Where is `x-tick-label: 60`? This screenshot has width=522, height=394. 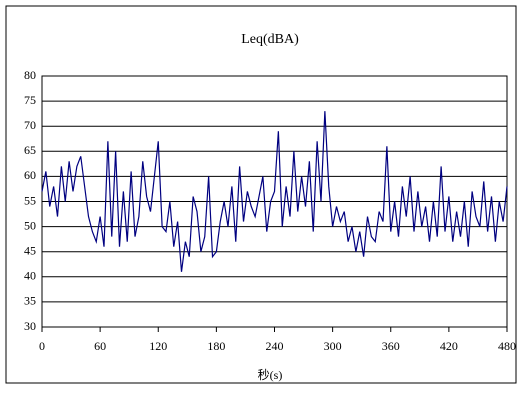
x-tick-label: 60 is located at coordinates (100, 346).